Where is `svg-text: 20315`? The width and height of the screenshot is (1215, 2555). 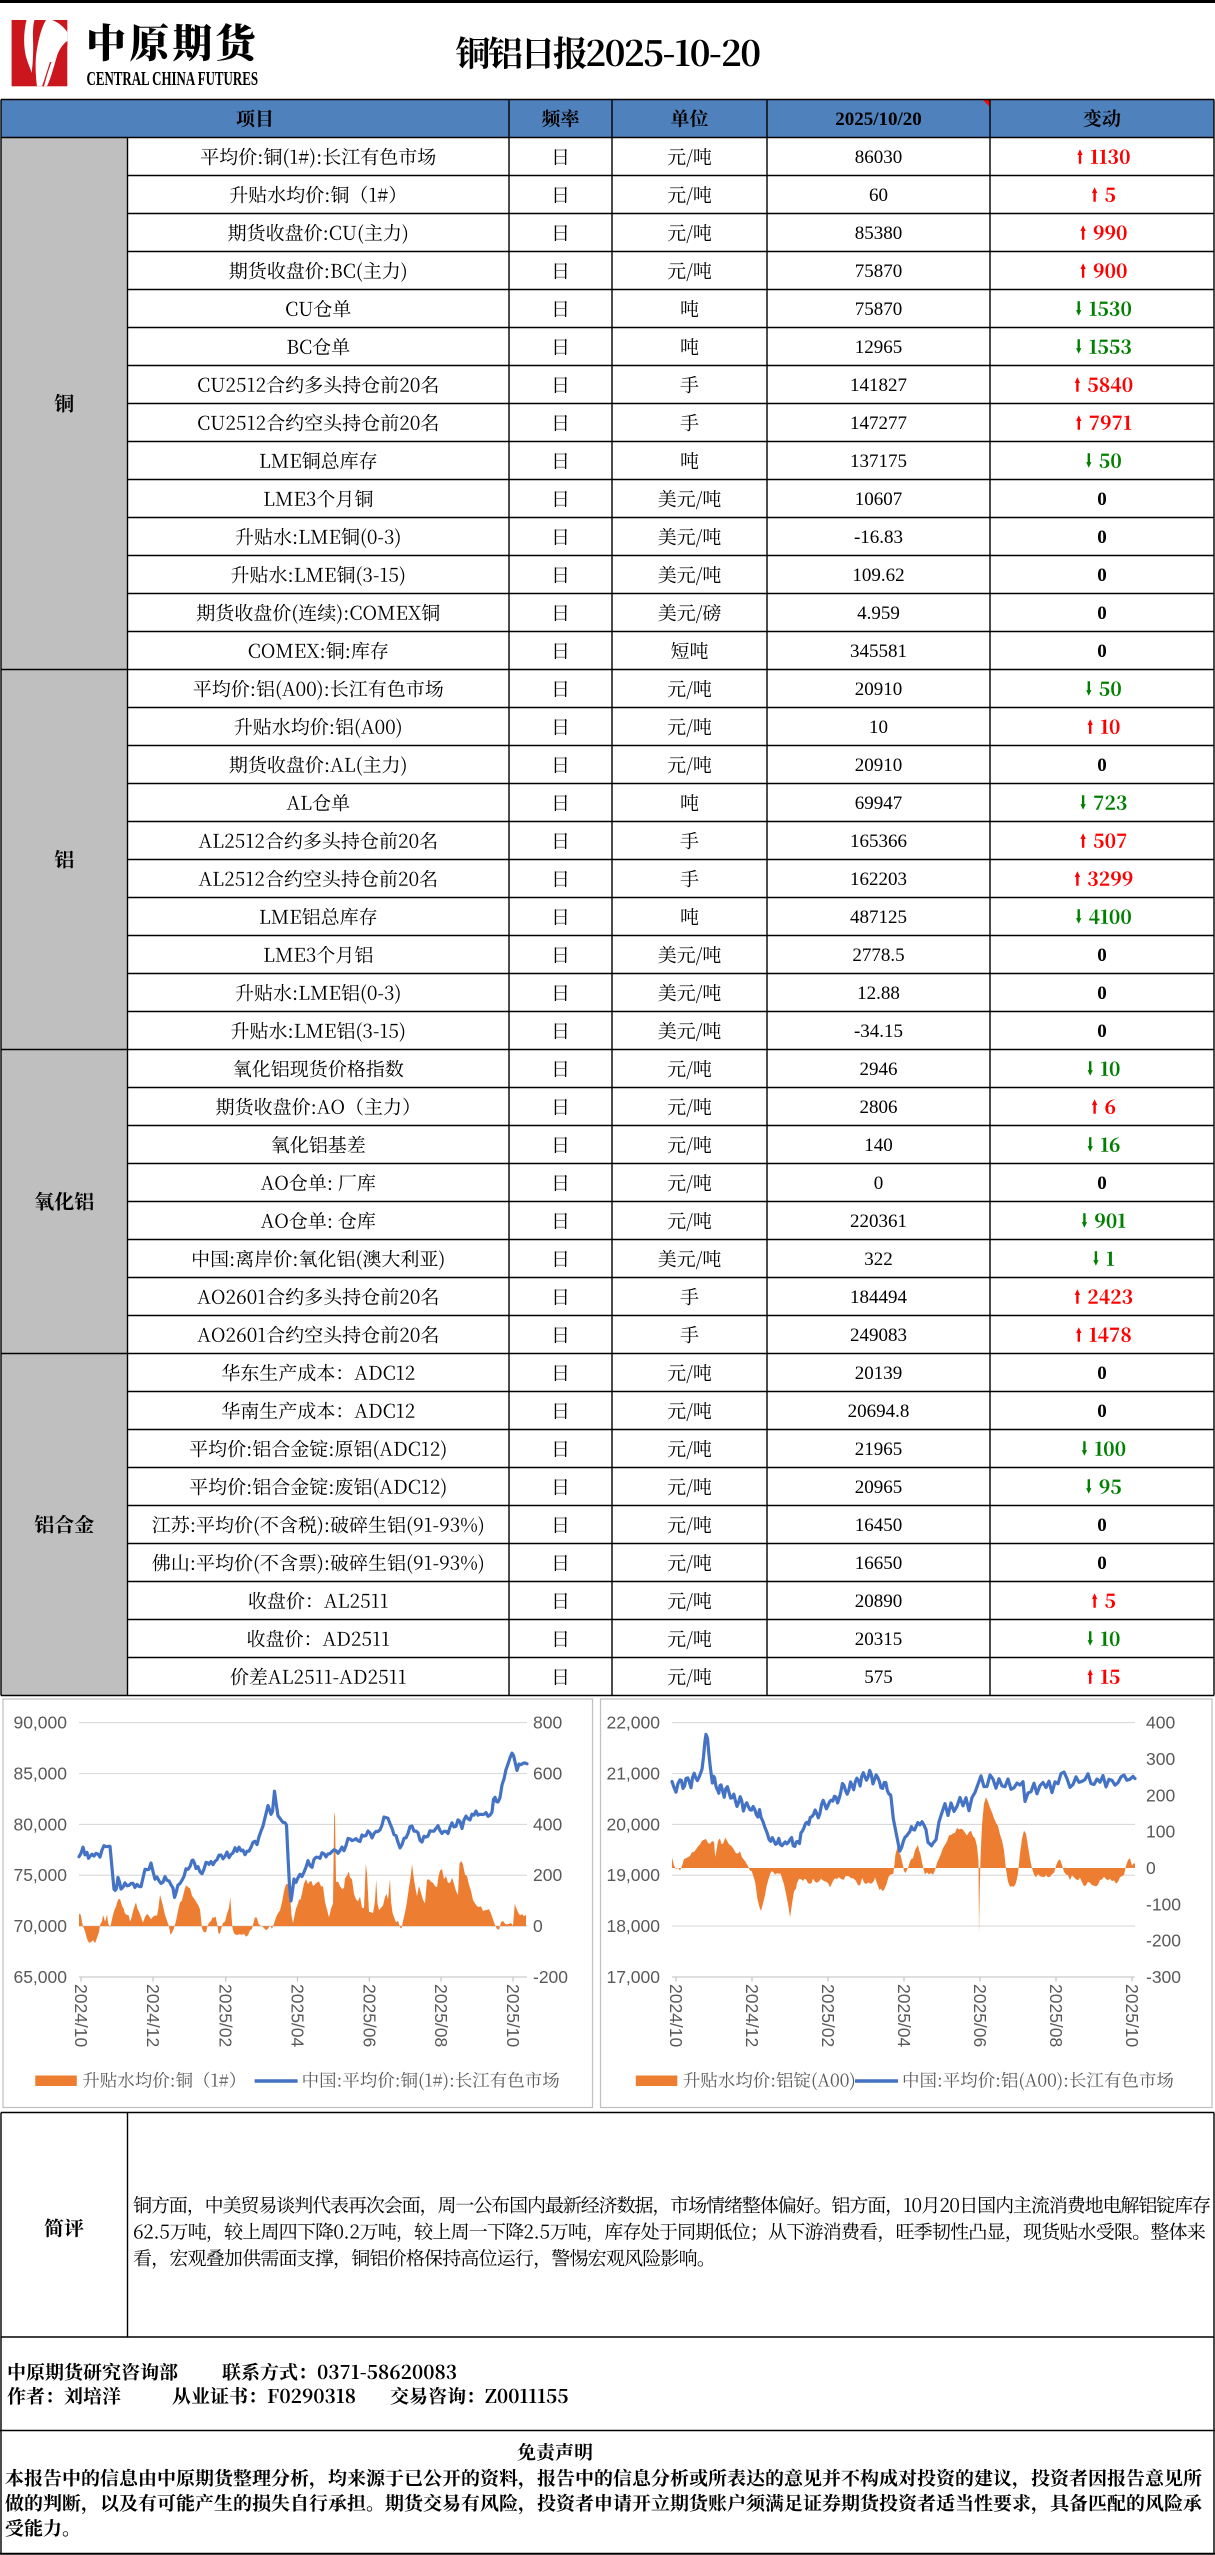
svg-text: 20315 is located at coordinates (879, 1639).